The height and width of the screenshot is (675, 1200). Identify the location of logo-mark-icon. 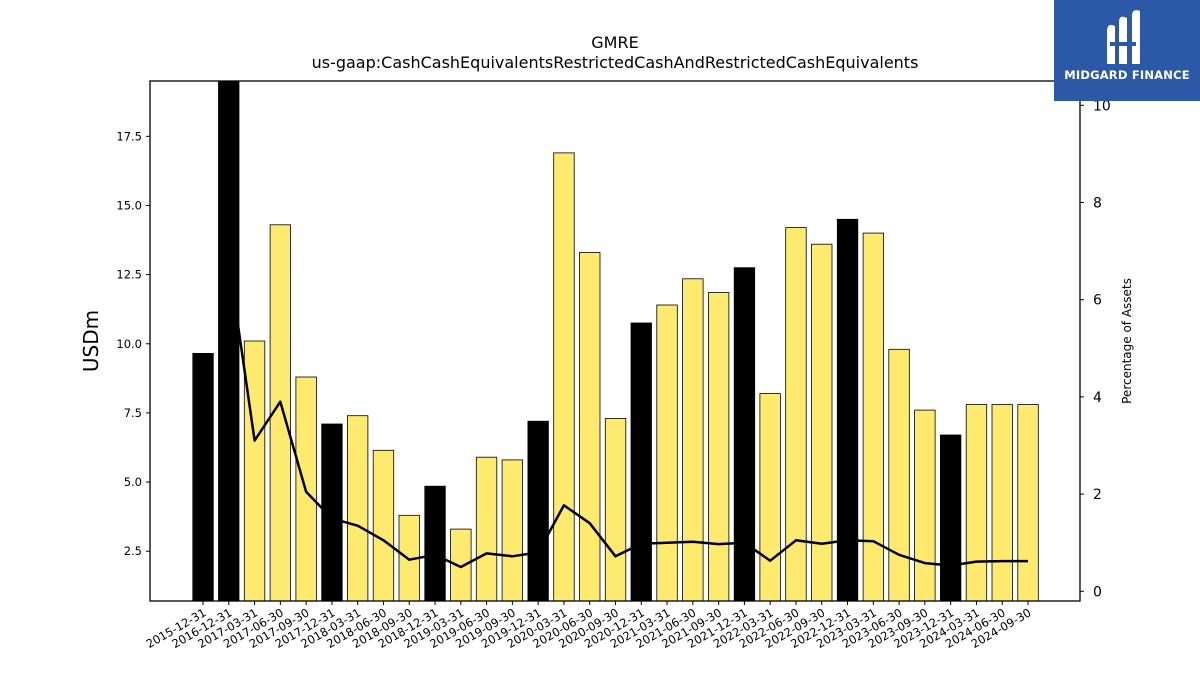
(1123, 37).